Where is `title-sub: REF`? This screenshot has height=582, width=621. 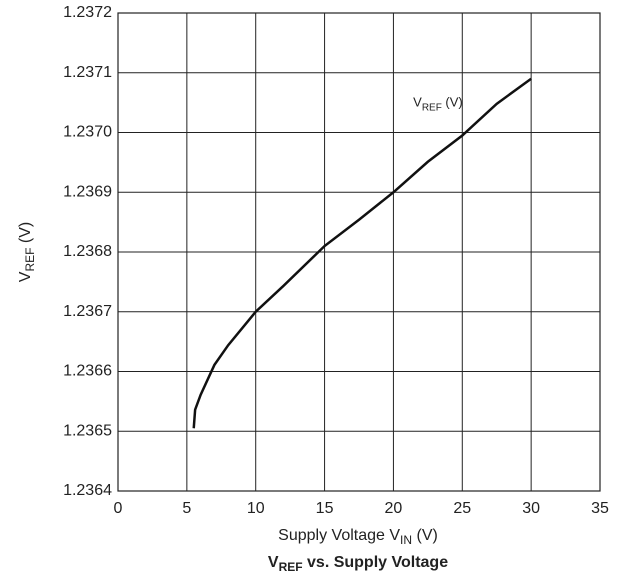 title-sub: REF is located at coordinates (291, 567).